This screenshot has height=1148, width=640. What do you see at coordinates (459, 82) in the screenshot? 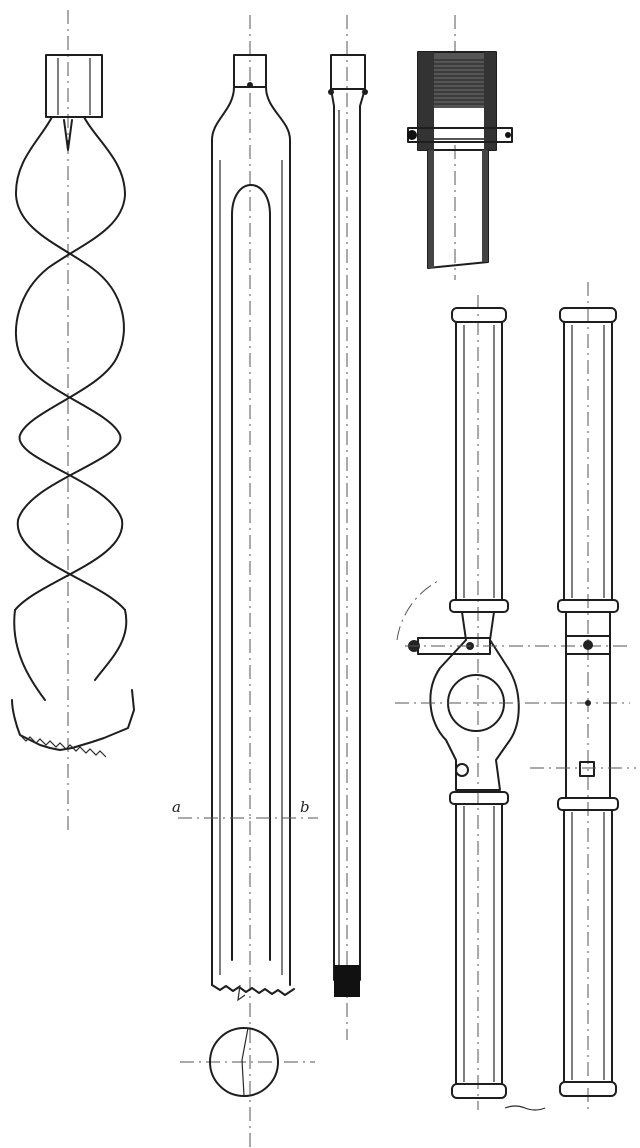
I see `coupling-thread-hatch` at bounding box center [459, 82].